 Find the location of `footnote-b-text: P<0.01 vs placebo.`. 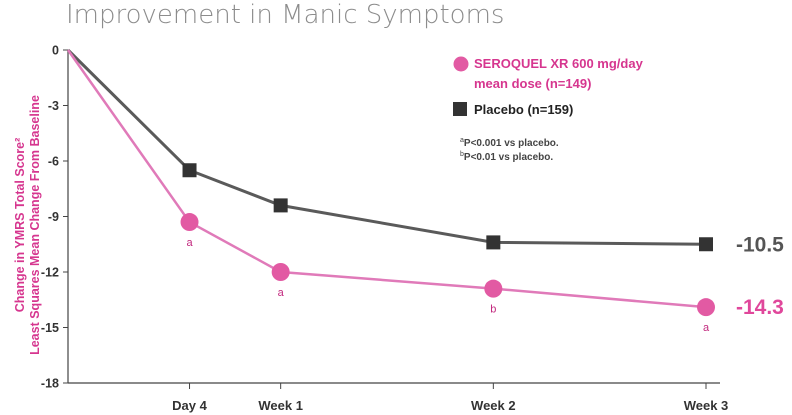

footnote-b-text: P<0.01 vs placebo. is located at coordinates (508, 157).